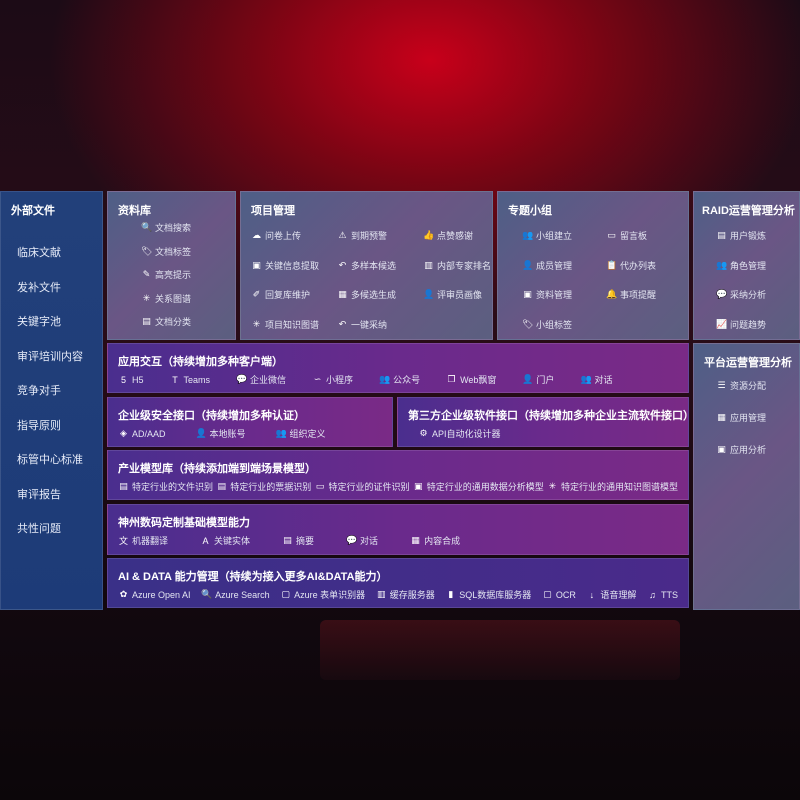 This screenshot has height=800, width=800. I want to click on library-item: ▤ 文档分类, so click(166, 321).